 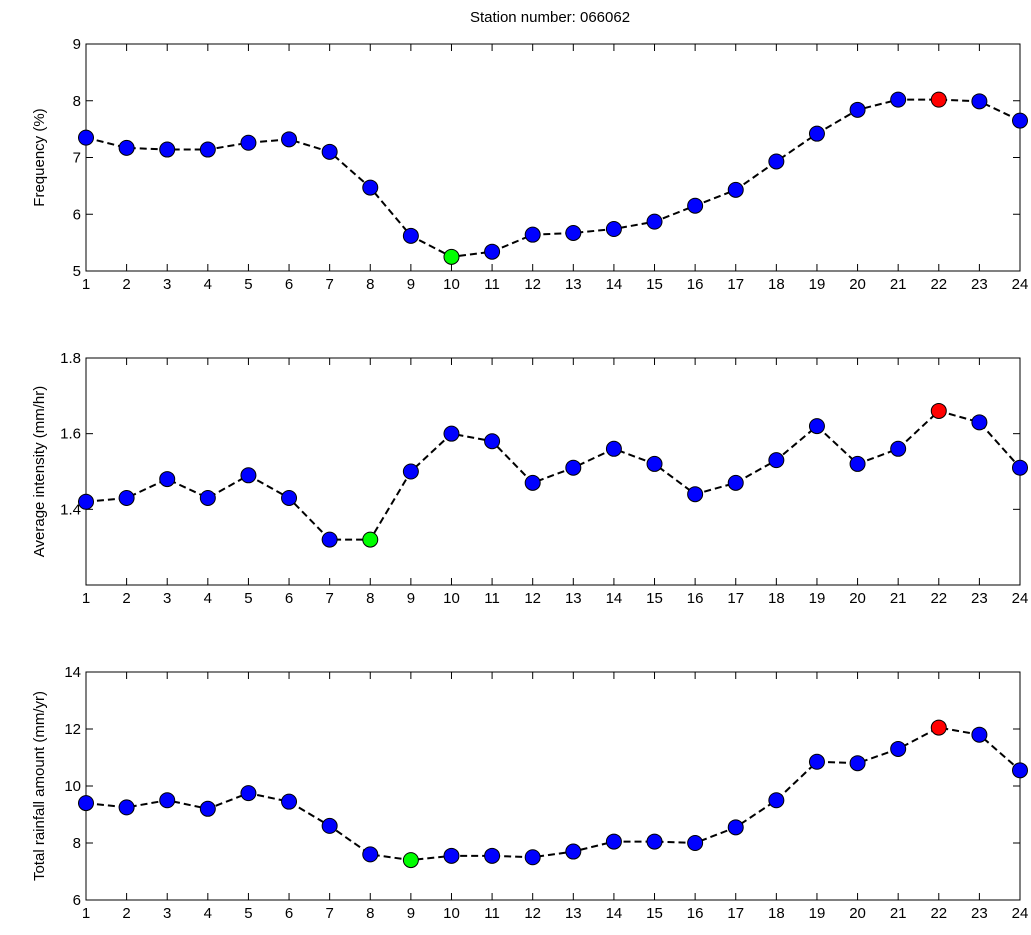 What do you see at coordinates (451, 284) in the screenshot?
I see `x-tick-label: 10` at bounding box center [451, 284].